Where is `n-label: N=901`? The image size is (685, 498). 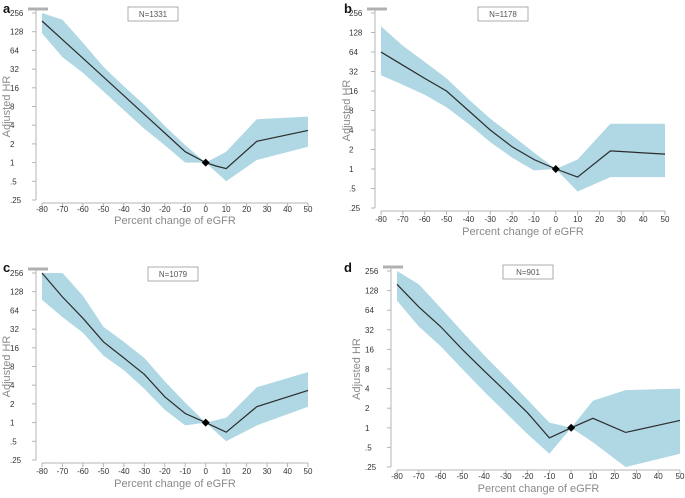
n-label: N=901 is located at coordinates (528, 272).